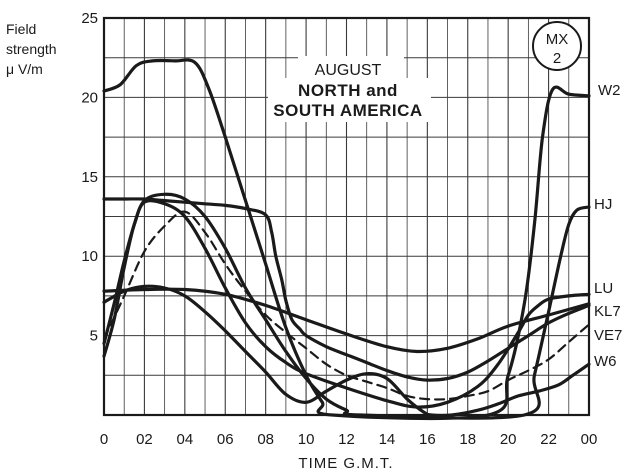 Image resolution: width=629 pixels, height=473 pixels. Describe the element at coordinates (89, 97) in the screenshot. I see `y-tick-label: 20` at that location.